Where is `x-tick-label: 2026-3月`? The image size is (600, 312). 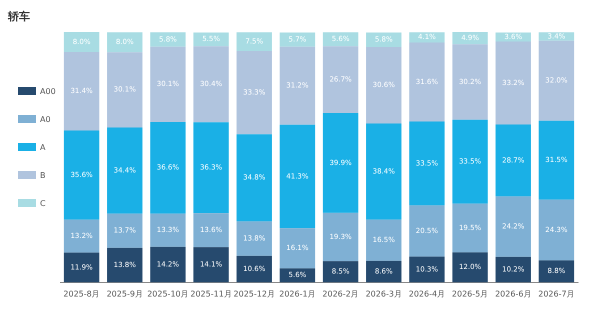
x-tick-label: 2026-3月 is located at coordinates (384, 293).